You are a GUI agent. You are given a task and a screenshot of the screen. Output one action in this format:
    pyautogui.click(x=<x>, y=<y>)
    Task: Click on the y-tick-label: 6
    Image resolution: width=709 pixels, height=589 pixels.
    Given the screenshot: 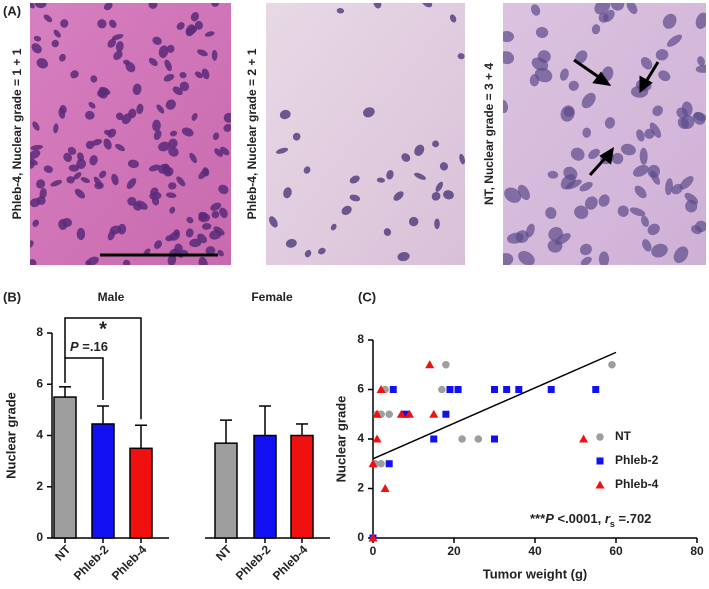 What is the action you would take?
    pyautogui.click(x=39, y=383)
    